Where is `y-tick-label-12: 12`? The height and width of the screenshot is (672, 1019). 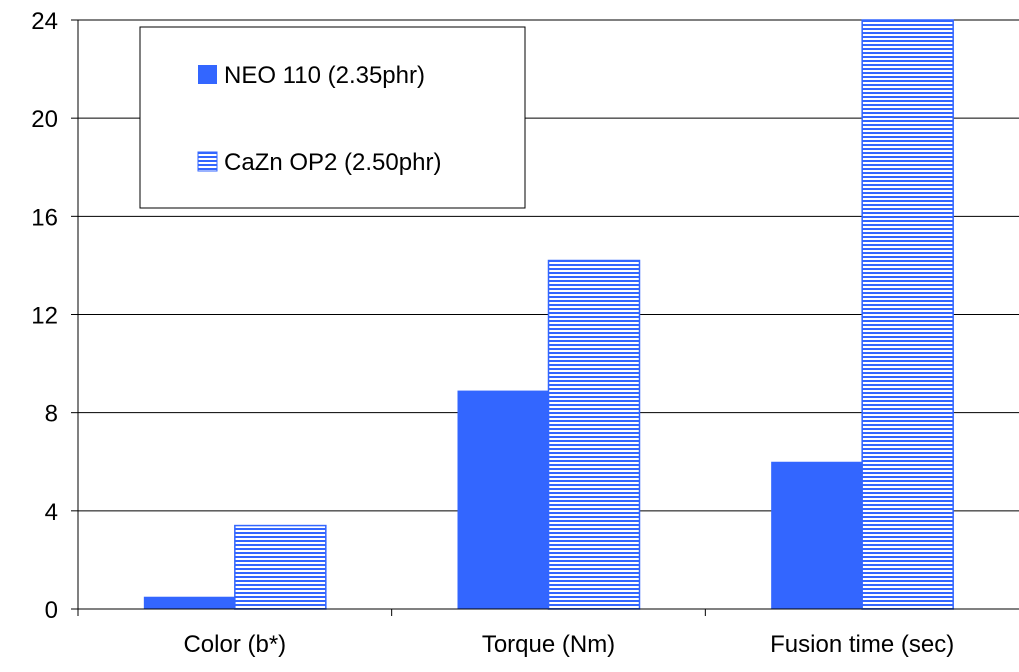 y-tick-label-12: 12 is located at coordinates (44, 316).